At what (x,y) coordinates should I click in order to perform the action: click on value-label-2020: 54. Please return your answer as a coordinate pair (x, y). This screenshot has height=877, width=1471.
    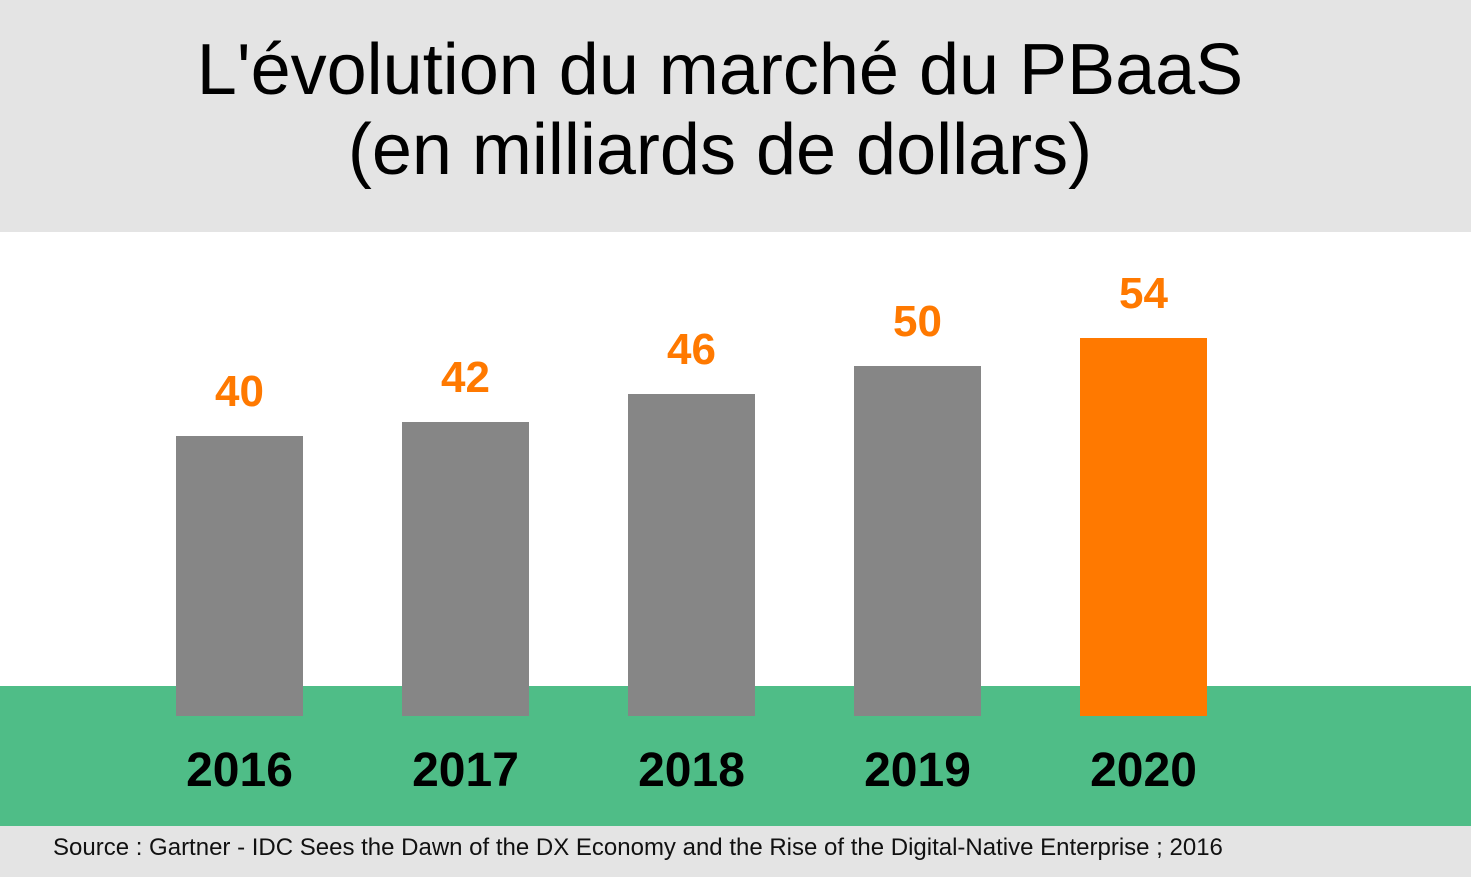
    Looking at the image, I should click on (1143, 293).